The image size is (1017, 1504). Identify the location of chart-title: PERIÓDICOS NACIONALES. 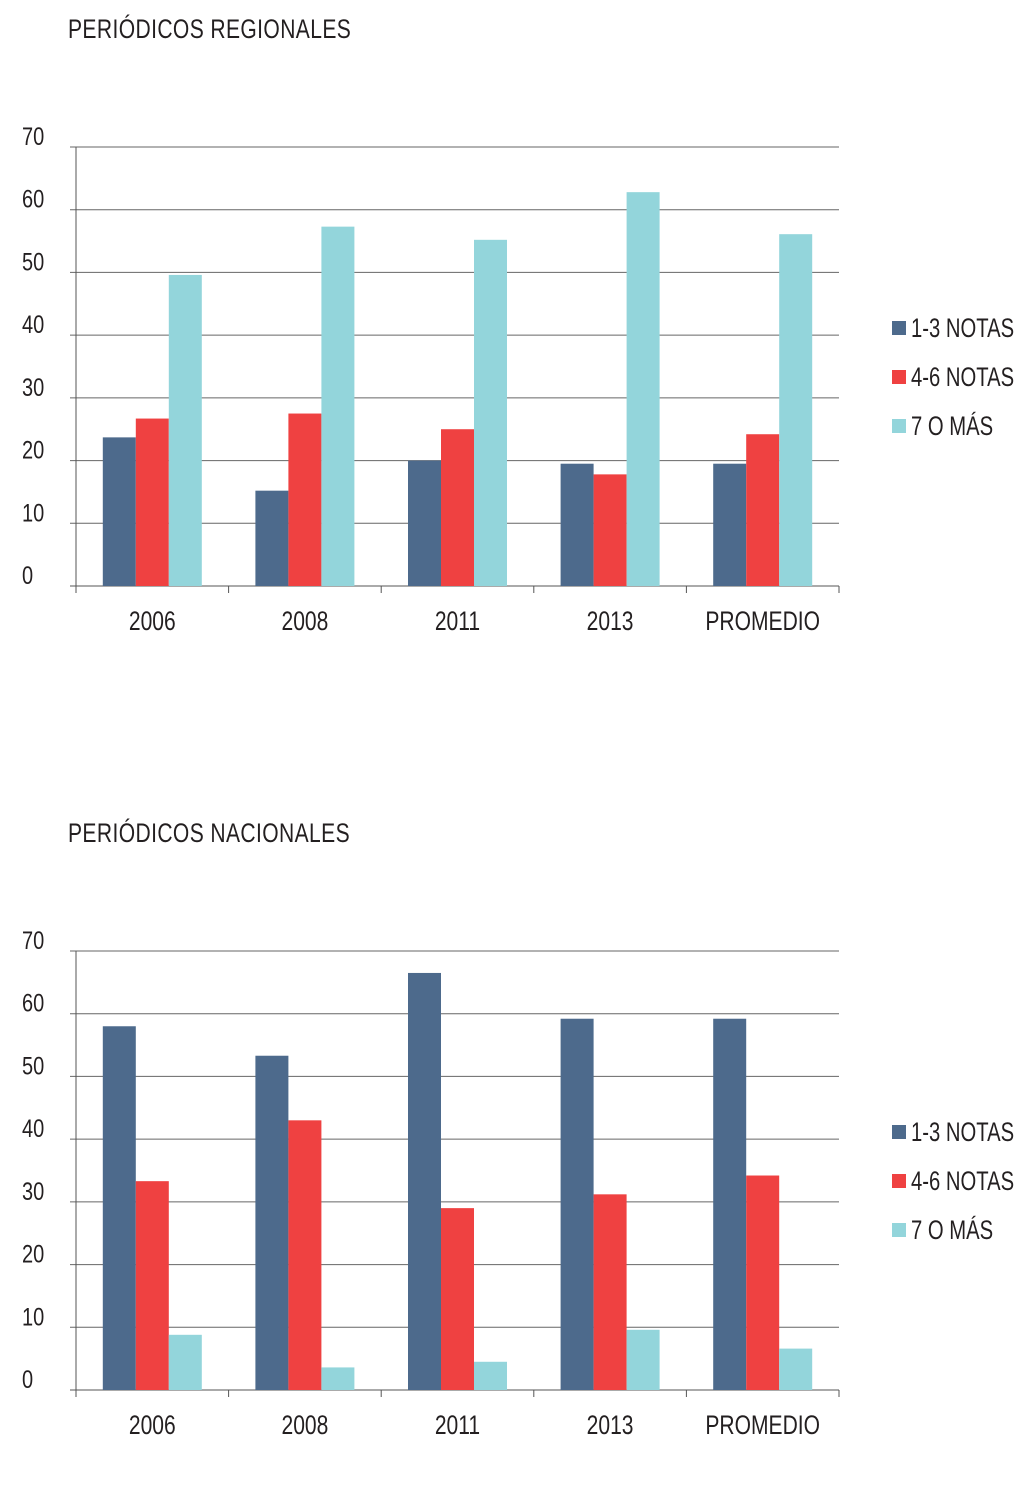
(209, 833).